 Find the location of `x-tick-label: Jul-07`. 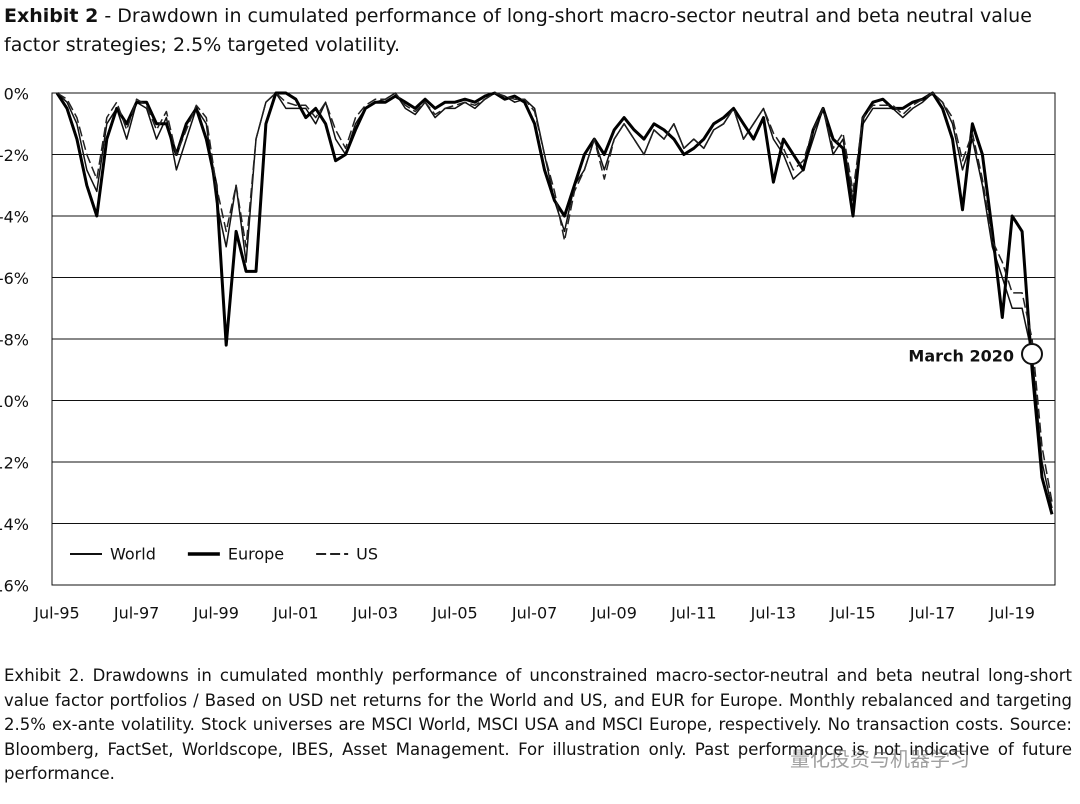

x-tick-label: Jul-07 is located at coordinates (534, 613).